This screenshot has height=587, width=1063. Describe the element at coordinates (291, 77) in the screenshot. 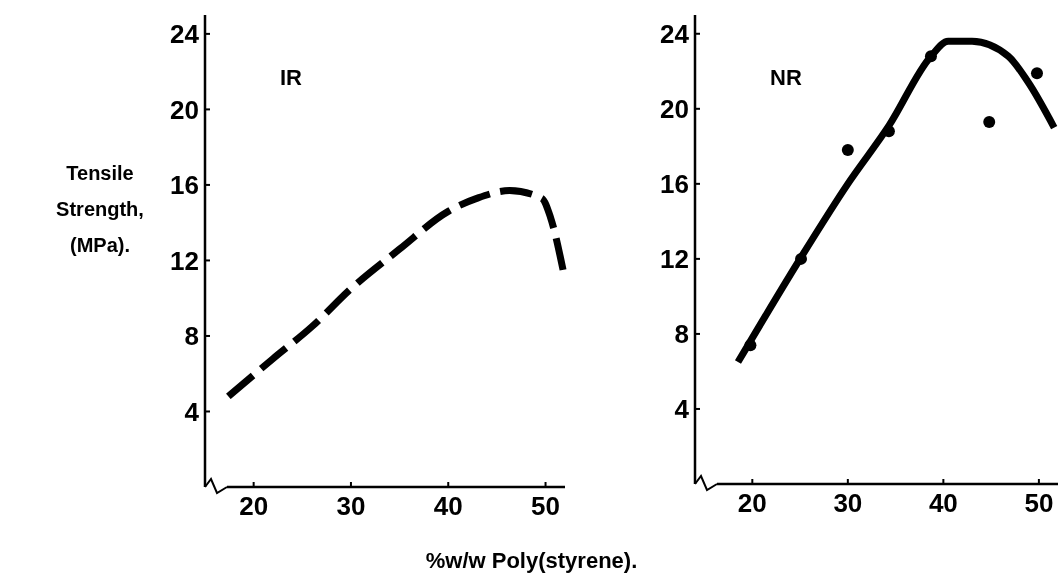

I see `text: IR` at that location.